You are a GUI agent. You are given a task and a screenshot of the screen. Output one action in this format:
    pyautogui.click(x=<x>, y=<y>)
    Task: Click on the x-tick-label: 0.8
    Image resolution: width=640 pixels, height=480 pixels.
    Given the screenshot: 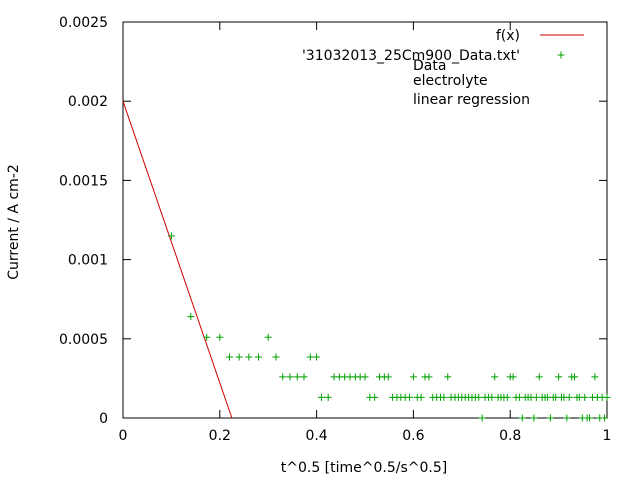 What is the action you would take?
    pyautogui.click(x=510, y=436)
    